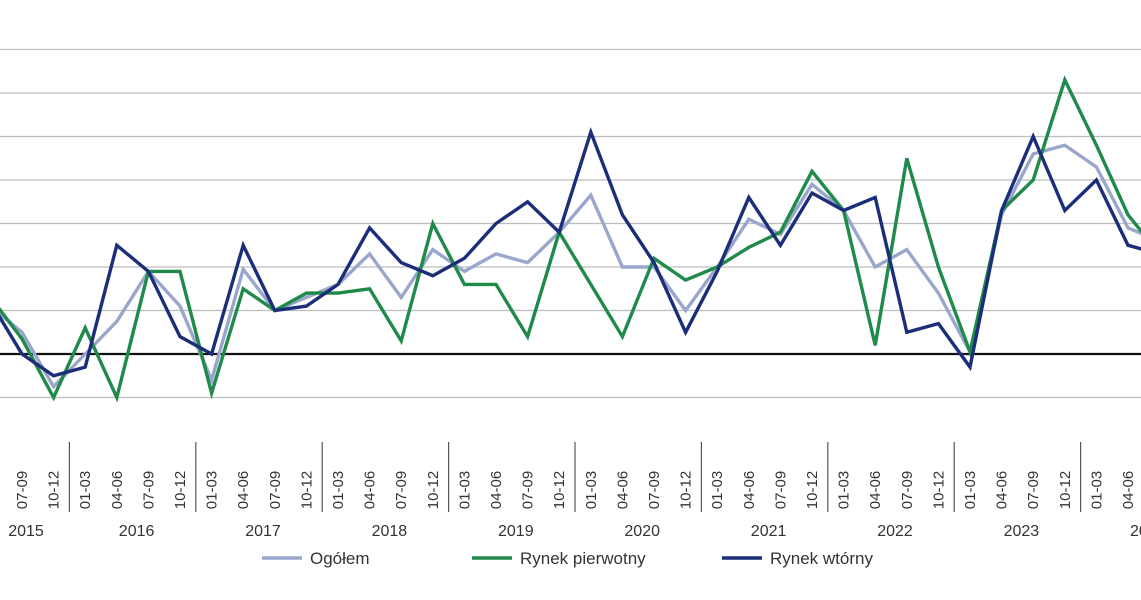 This screenshot has width=1141, height=600. I want to click on year-label: 2015, so click(26, 531).